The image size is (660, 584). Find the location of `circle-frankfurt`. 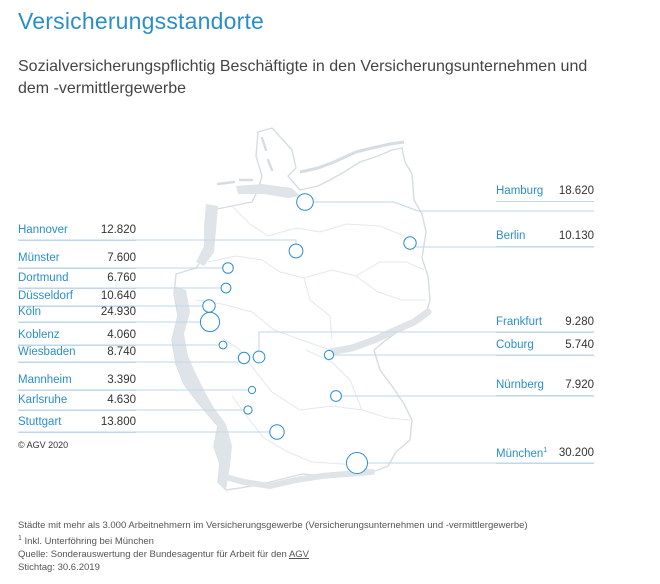

circle-frankfurt is located at coordinates (259, 357).